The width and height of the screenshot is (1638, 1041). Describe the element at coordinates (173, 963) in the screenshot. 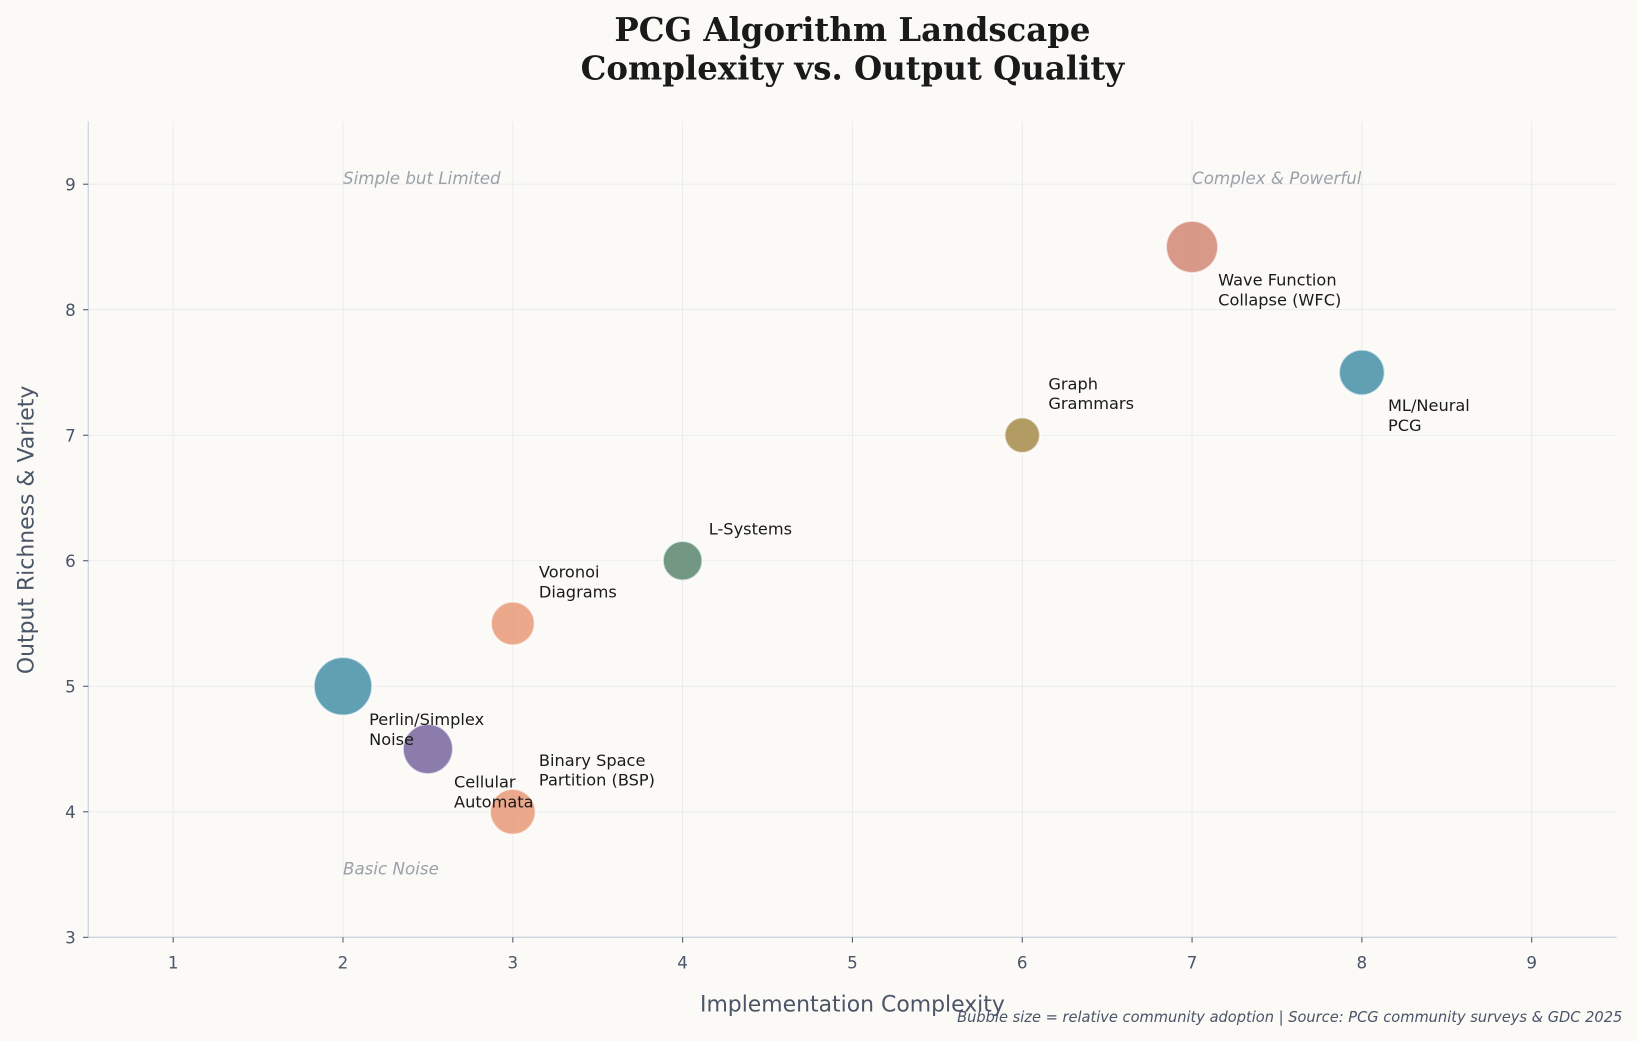

I see `x-tick-label: 1` at that location.